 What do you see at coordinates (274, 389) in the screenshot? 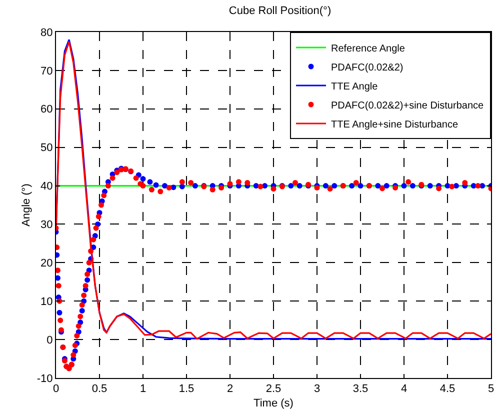
I see `x-tick-label: 2.5` at bounding box center [274, 389].